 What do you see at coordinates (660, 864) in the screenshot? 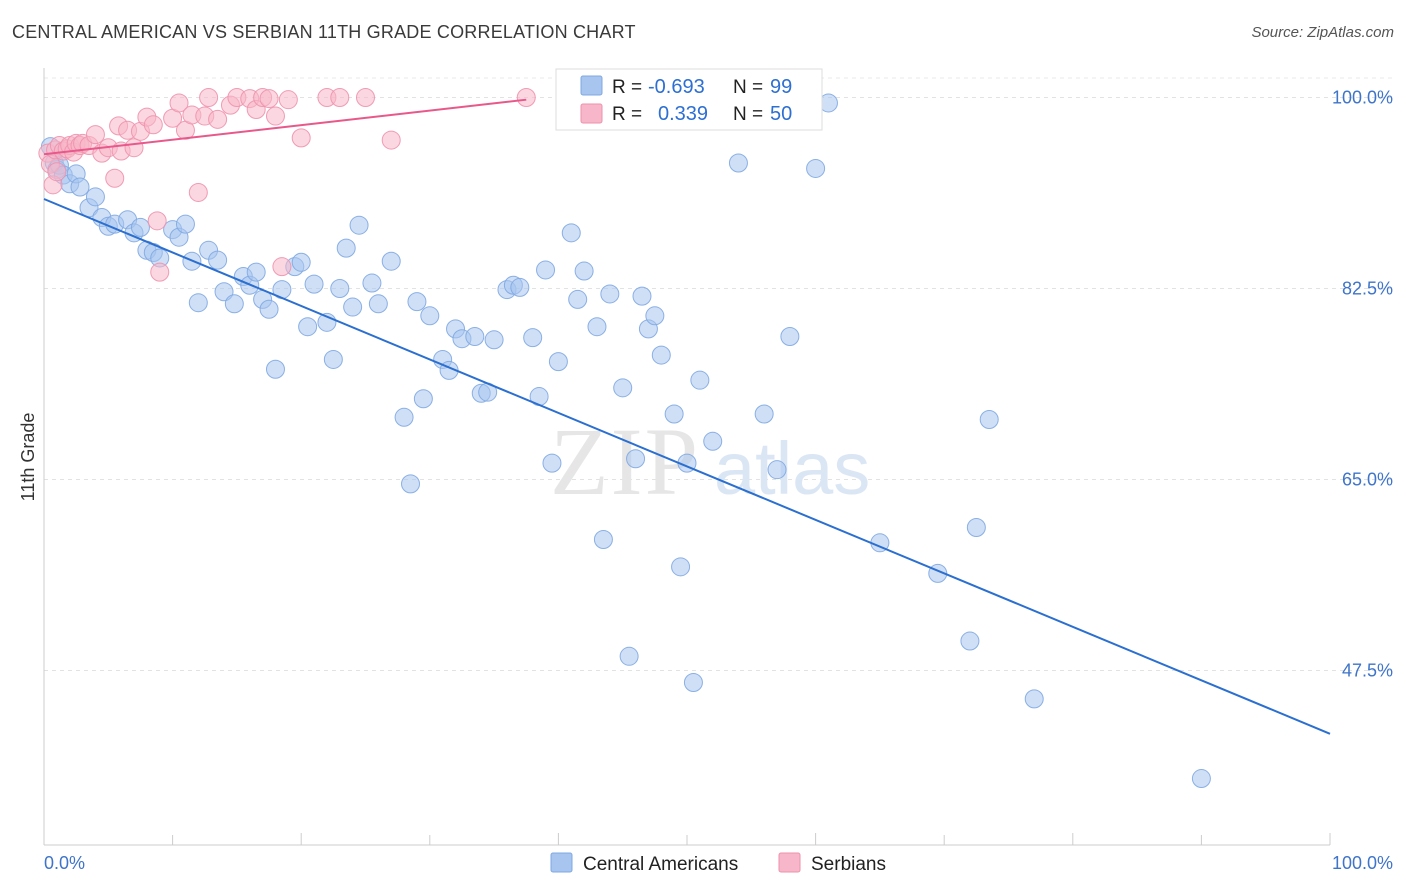
I see `legend-label-central-americans: Central Americans` at bounding box center [660, 864].